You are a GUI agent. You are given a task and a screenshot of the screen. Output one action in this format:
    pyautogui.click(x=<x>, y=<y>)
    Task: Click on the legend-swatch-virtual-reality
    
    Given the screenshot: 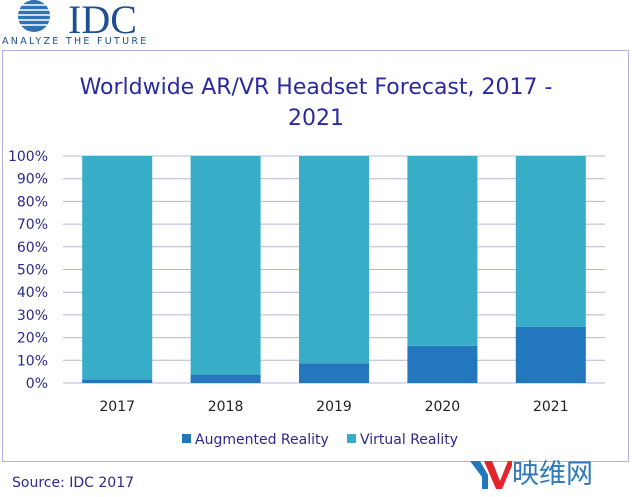 What is the action you would take?
    pyautogui.click(x=351, y=438)
    